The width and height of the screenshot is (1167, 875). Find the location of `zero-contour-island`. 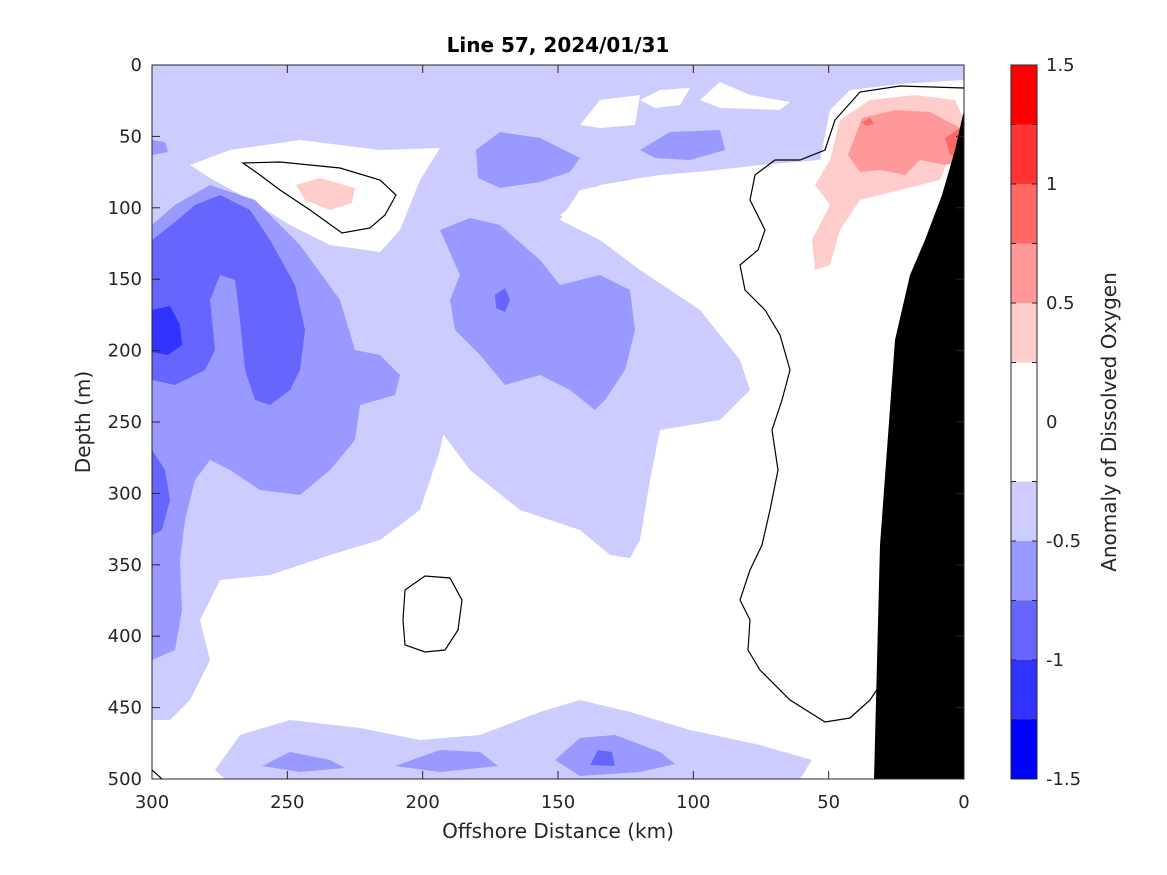

zero-contour-island is located at coordinates (432, 614).